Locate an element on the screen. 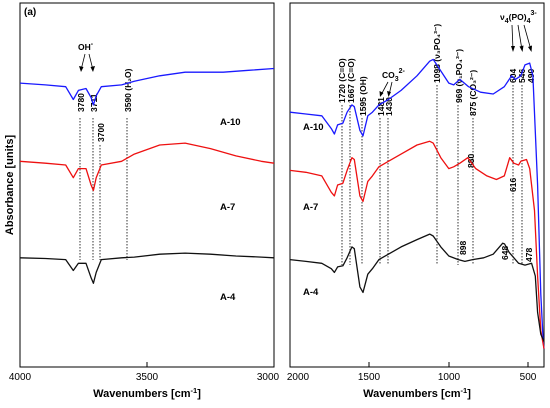 This screenshot has width=550, height=408. left-x-ticks: 4000 3500 3000 is located at coordinates (144, 372).